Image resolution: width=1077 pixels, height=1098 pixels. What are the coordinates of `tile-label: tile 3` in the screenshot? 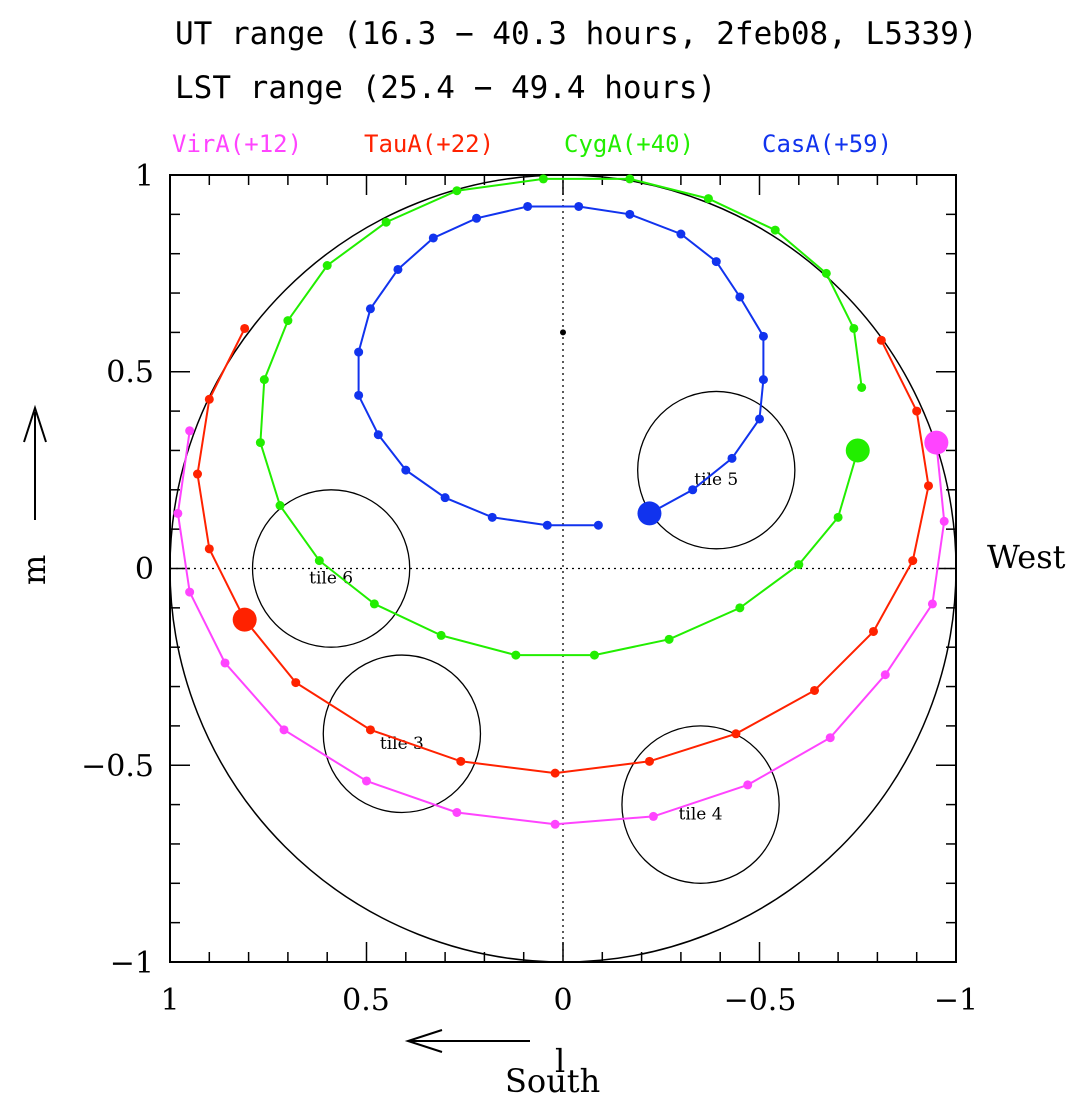 It's located at (402, 744).